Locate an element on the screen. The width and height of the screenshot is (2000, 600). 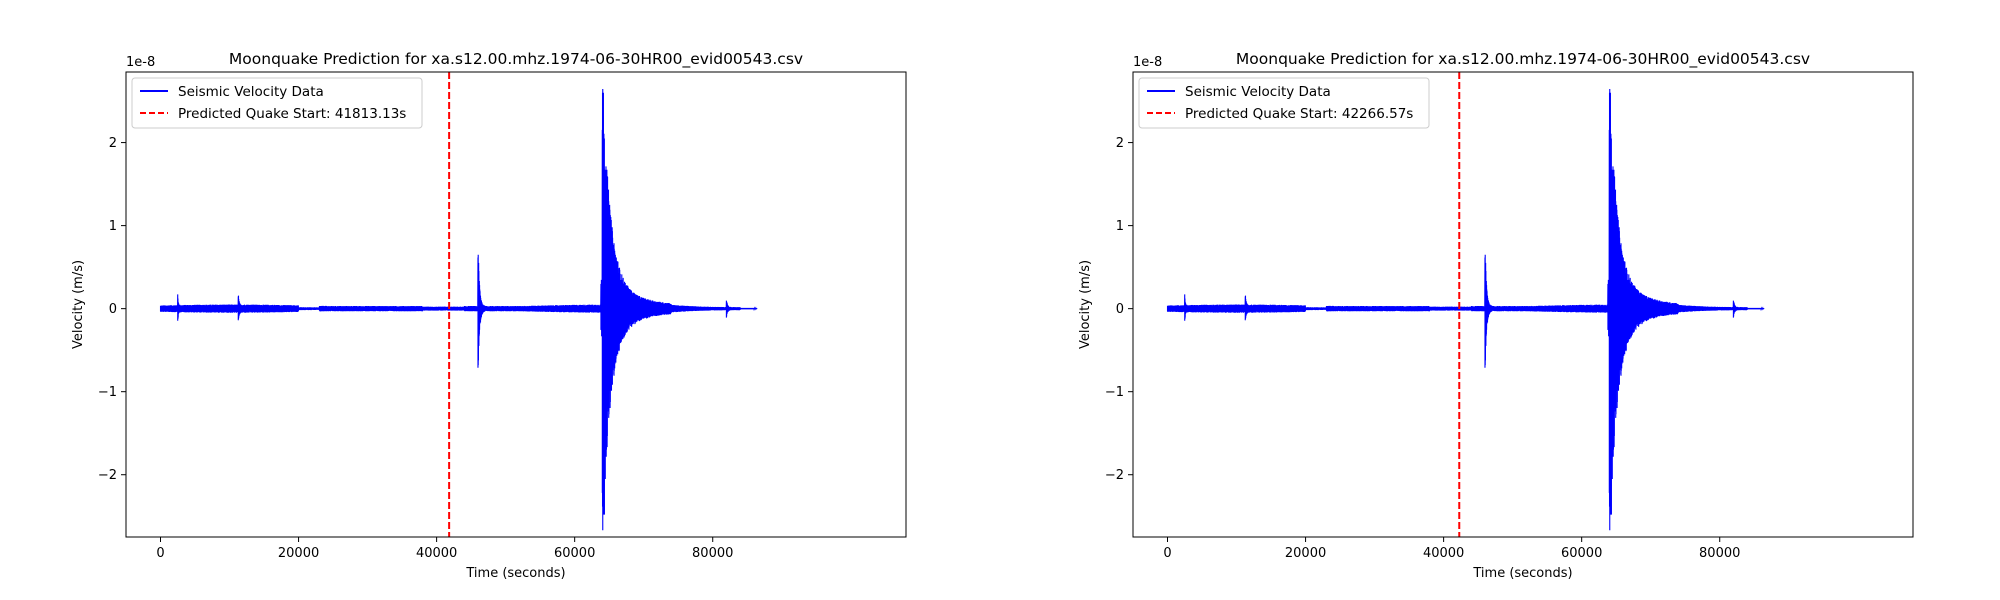
legend-label-predicted: Predicted Quake Start: 42266.57s is located at coordinates (1299, 114).